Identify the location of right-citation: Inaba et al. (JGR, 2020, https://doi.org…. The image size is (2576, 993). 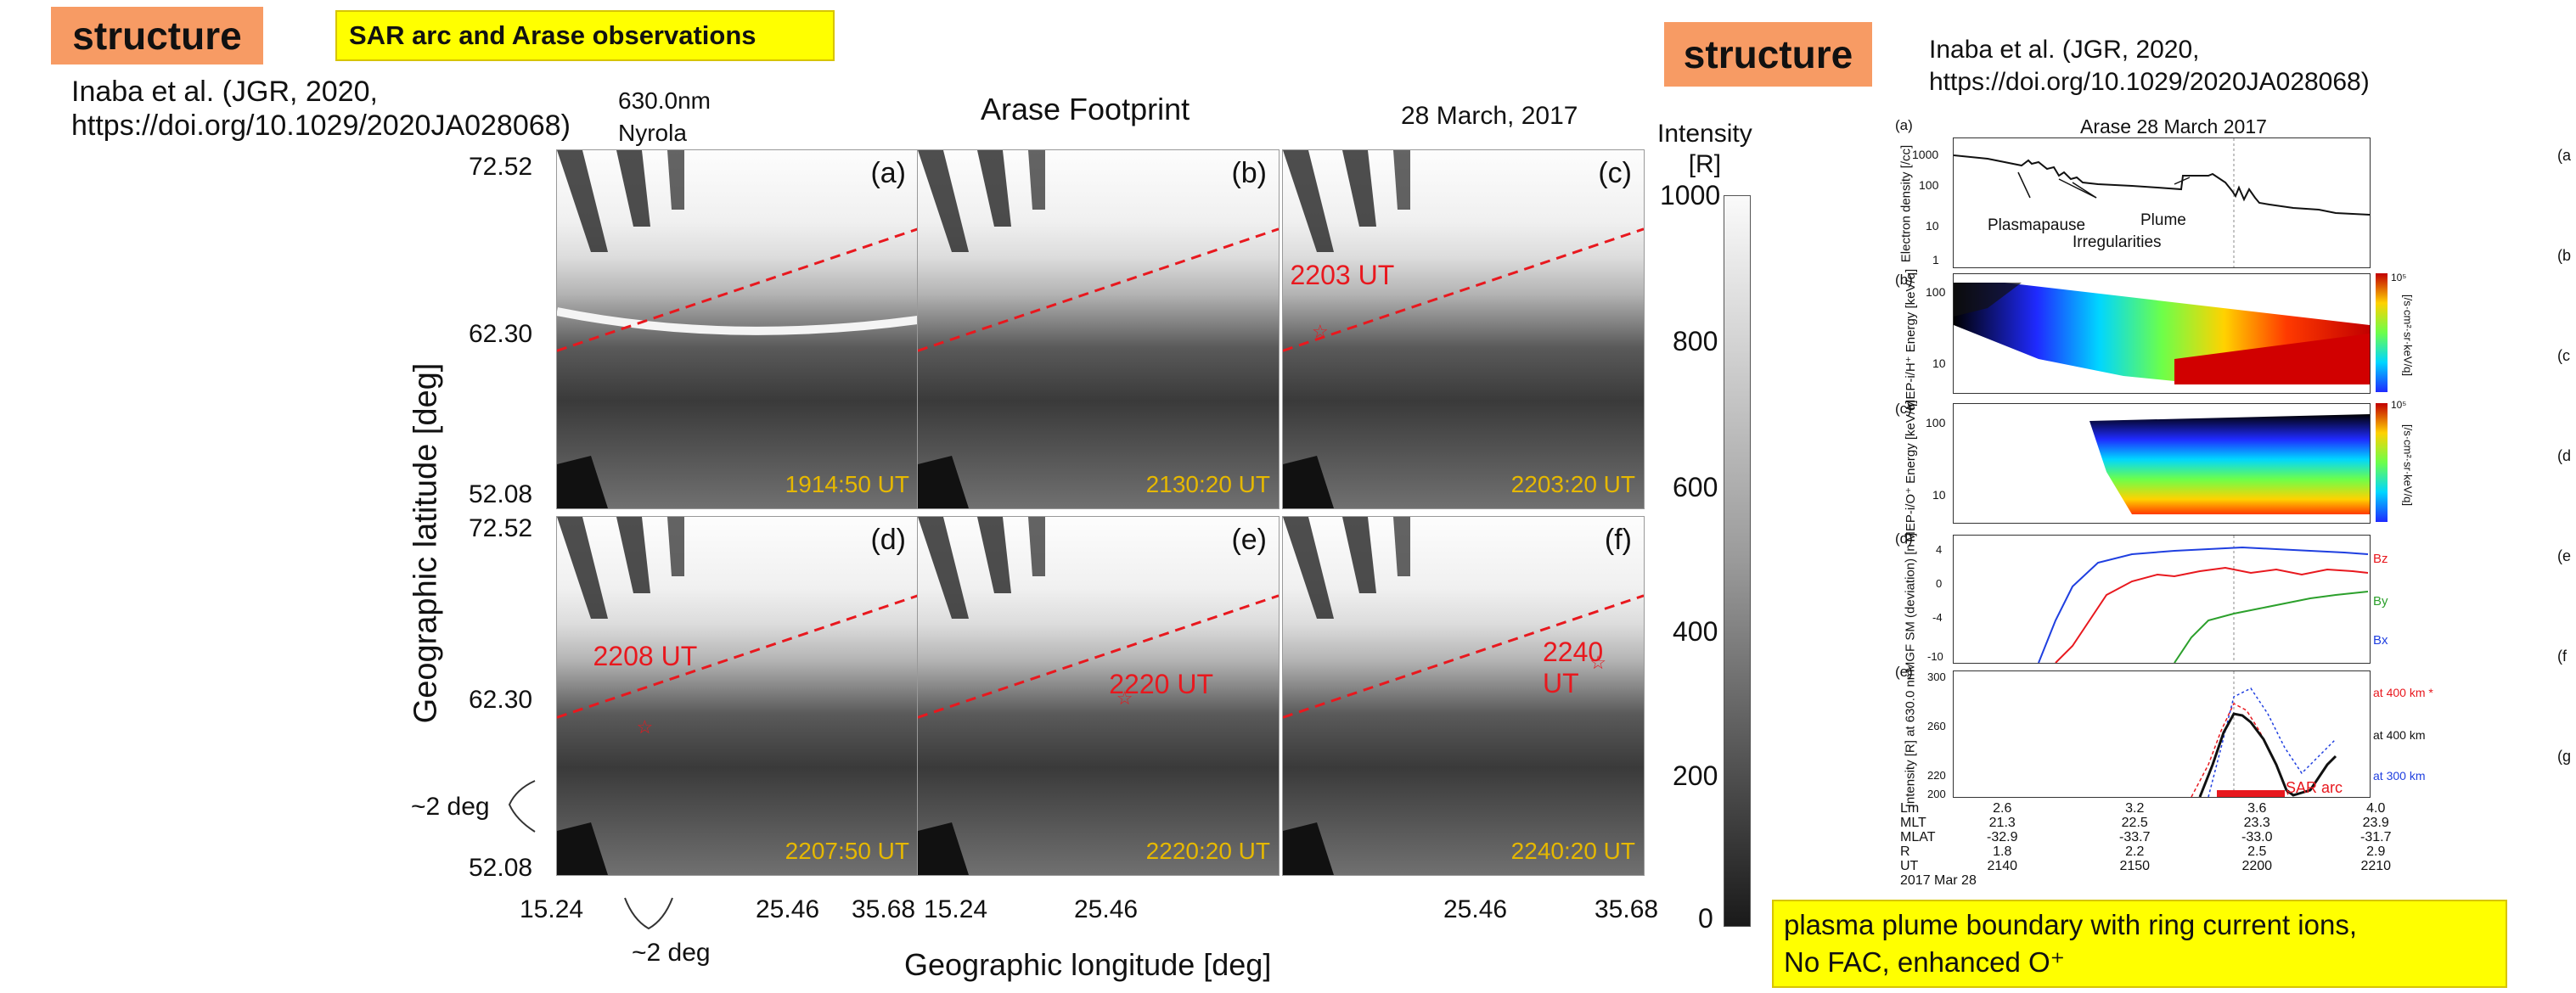
(2149, 66).